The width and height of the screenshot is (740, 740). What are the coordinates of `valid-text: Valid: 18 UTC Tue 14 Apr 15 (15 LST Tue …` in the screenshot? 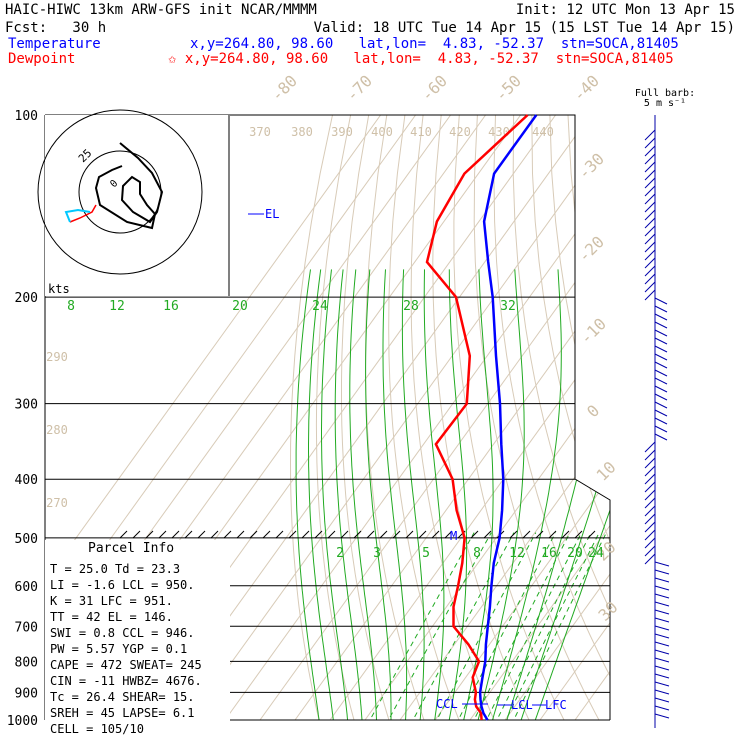 It's located at (524, 28).